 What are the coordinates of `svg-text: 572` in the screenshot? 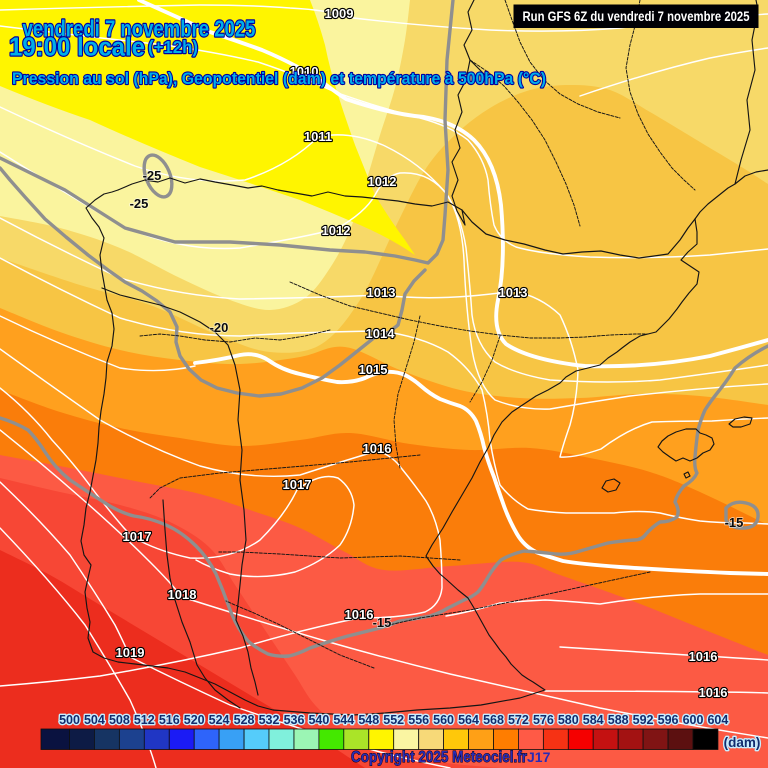 It's located at (518, 720).